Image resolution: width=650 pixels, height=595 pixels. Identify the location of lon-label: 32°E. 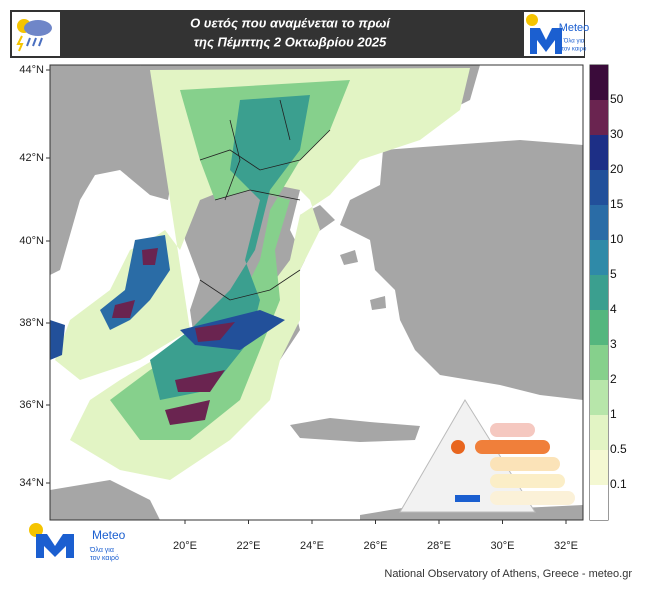
(566, 546).